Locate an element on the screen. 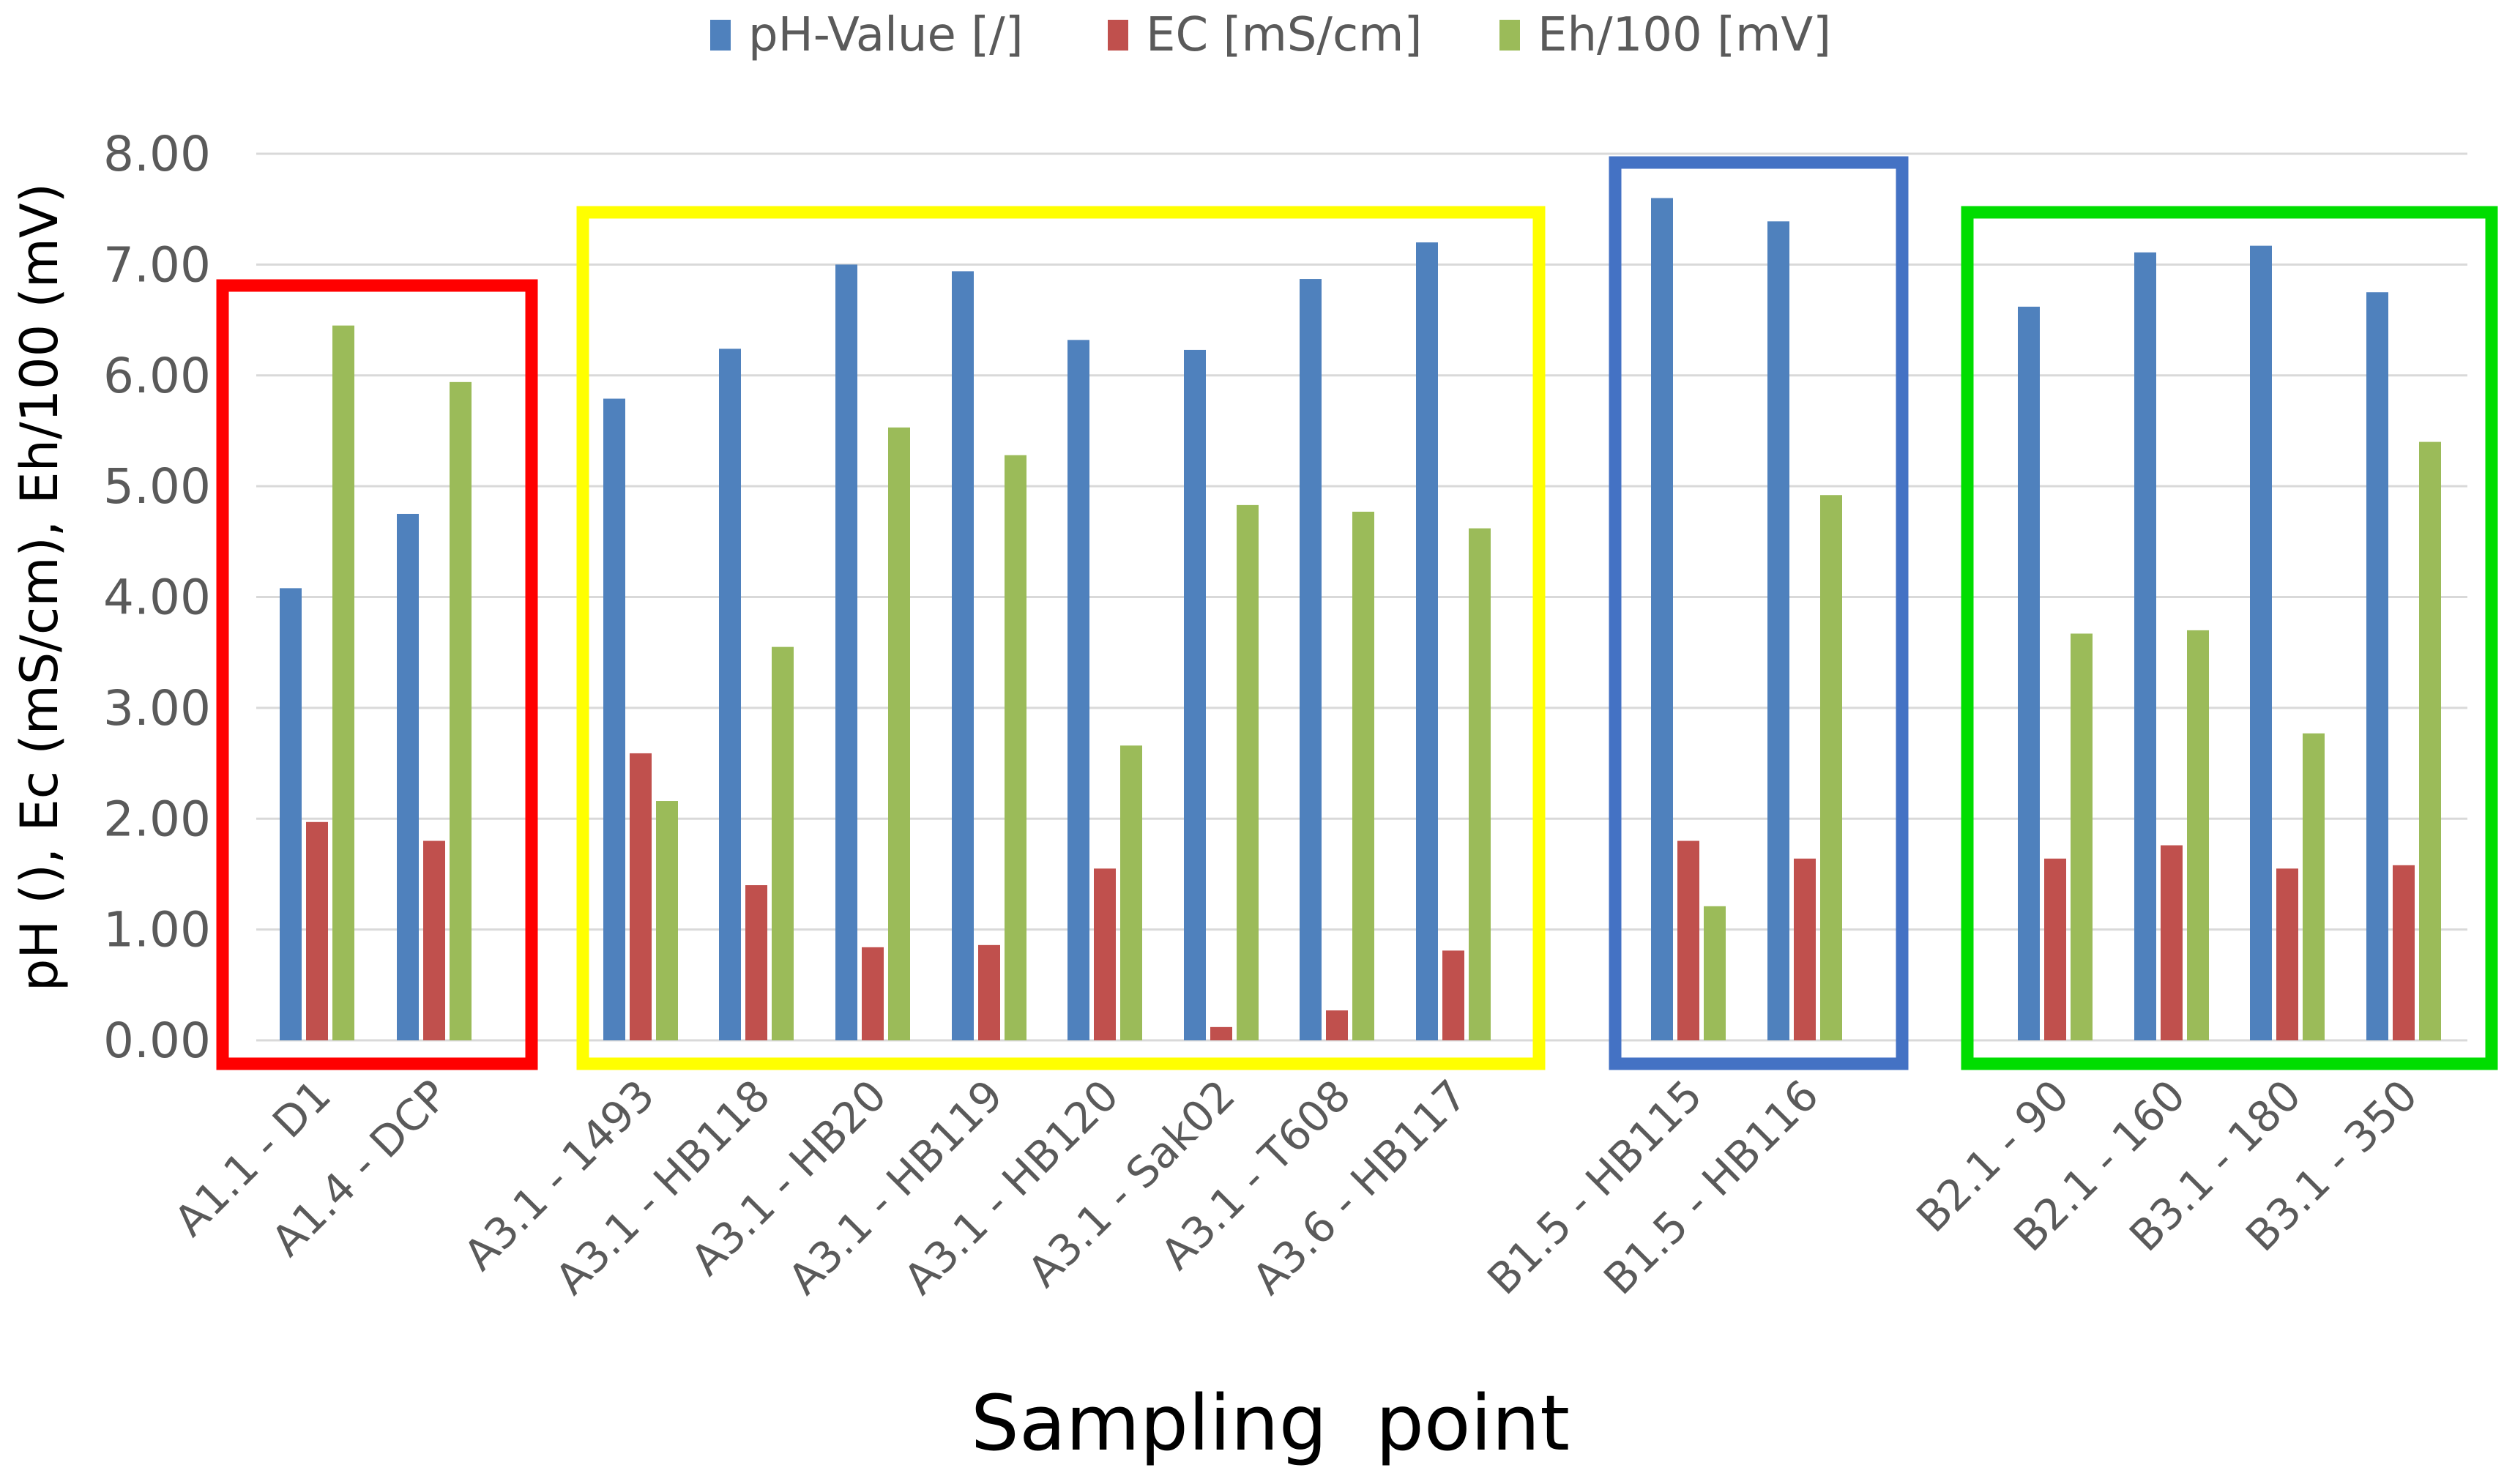  y-tick-label: 7.00 is located at coordinates (157, 264).